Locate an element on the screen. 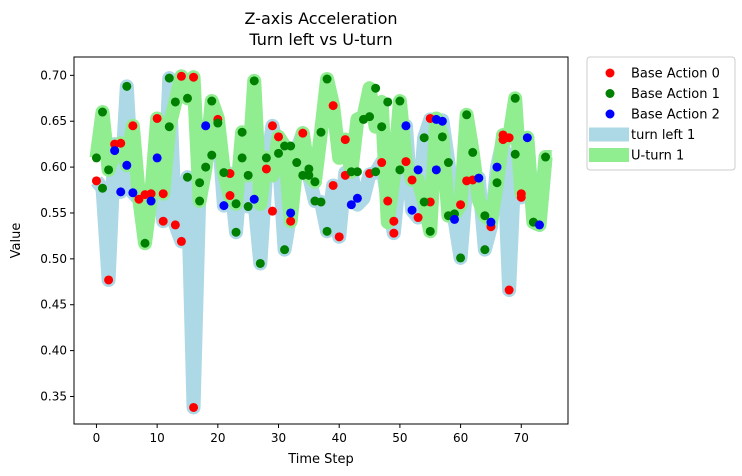  legend-box is located at coordinates (661, 113).